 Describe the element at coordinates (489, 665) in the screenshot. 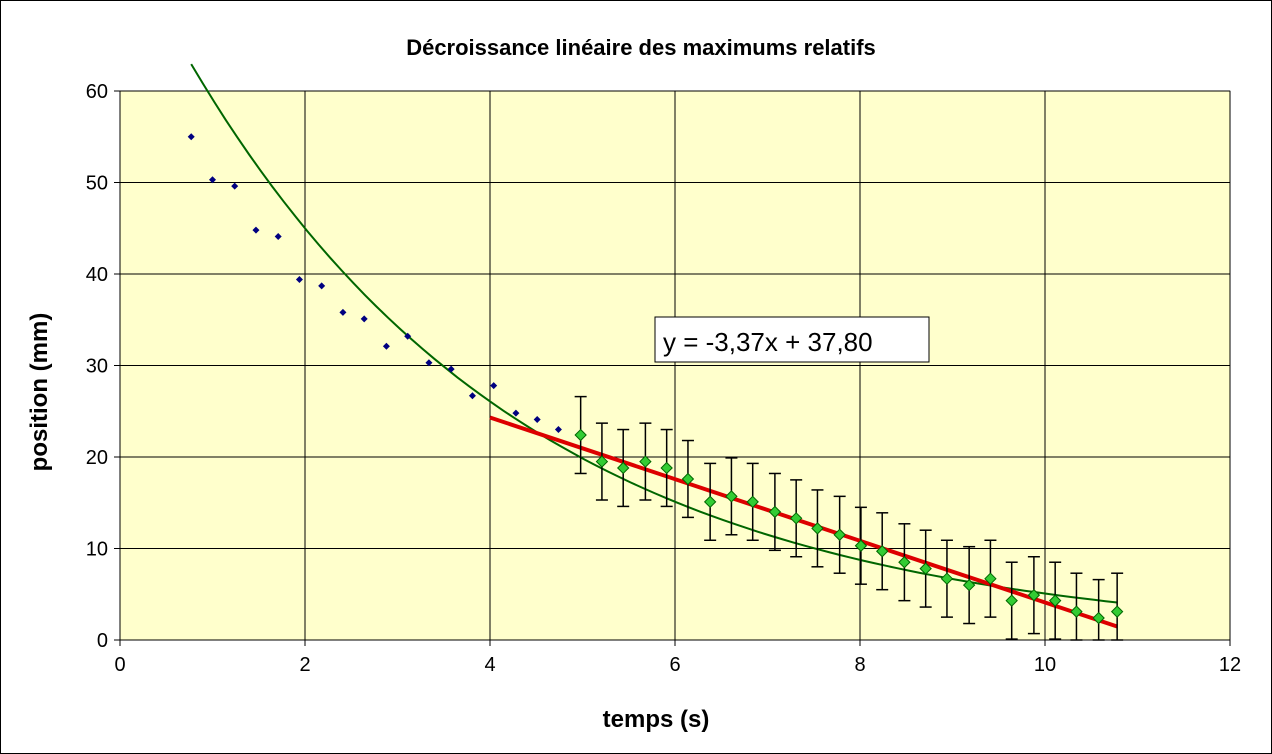

I see `x-tick-label: 4` at that location.